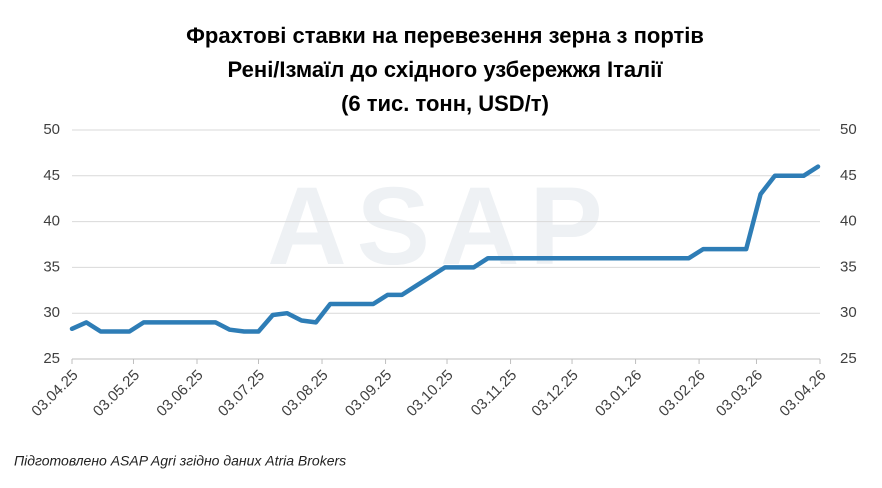  Describe the element at coordinates (51, 175) in the screenshot. I see `y-tick-label: 45` at that location.